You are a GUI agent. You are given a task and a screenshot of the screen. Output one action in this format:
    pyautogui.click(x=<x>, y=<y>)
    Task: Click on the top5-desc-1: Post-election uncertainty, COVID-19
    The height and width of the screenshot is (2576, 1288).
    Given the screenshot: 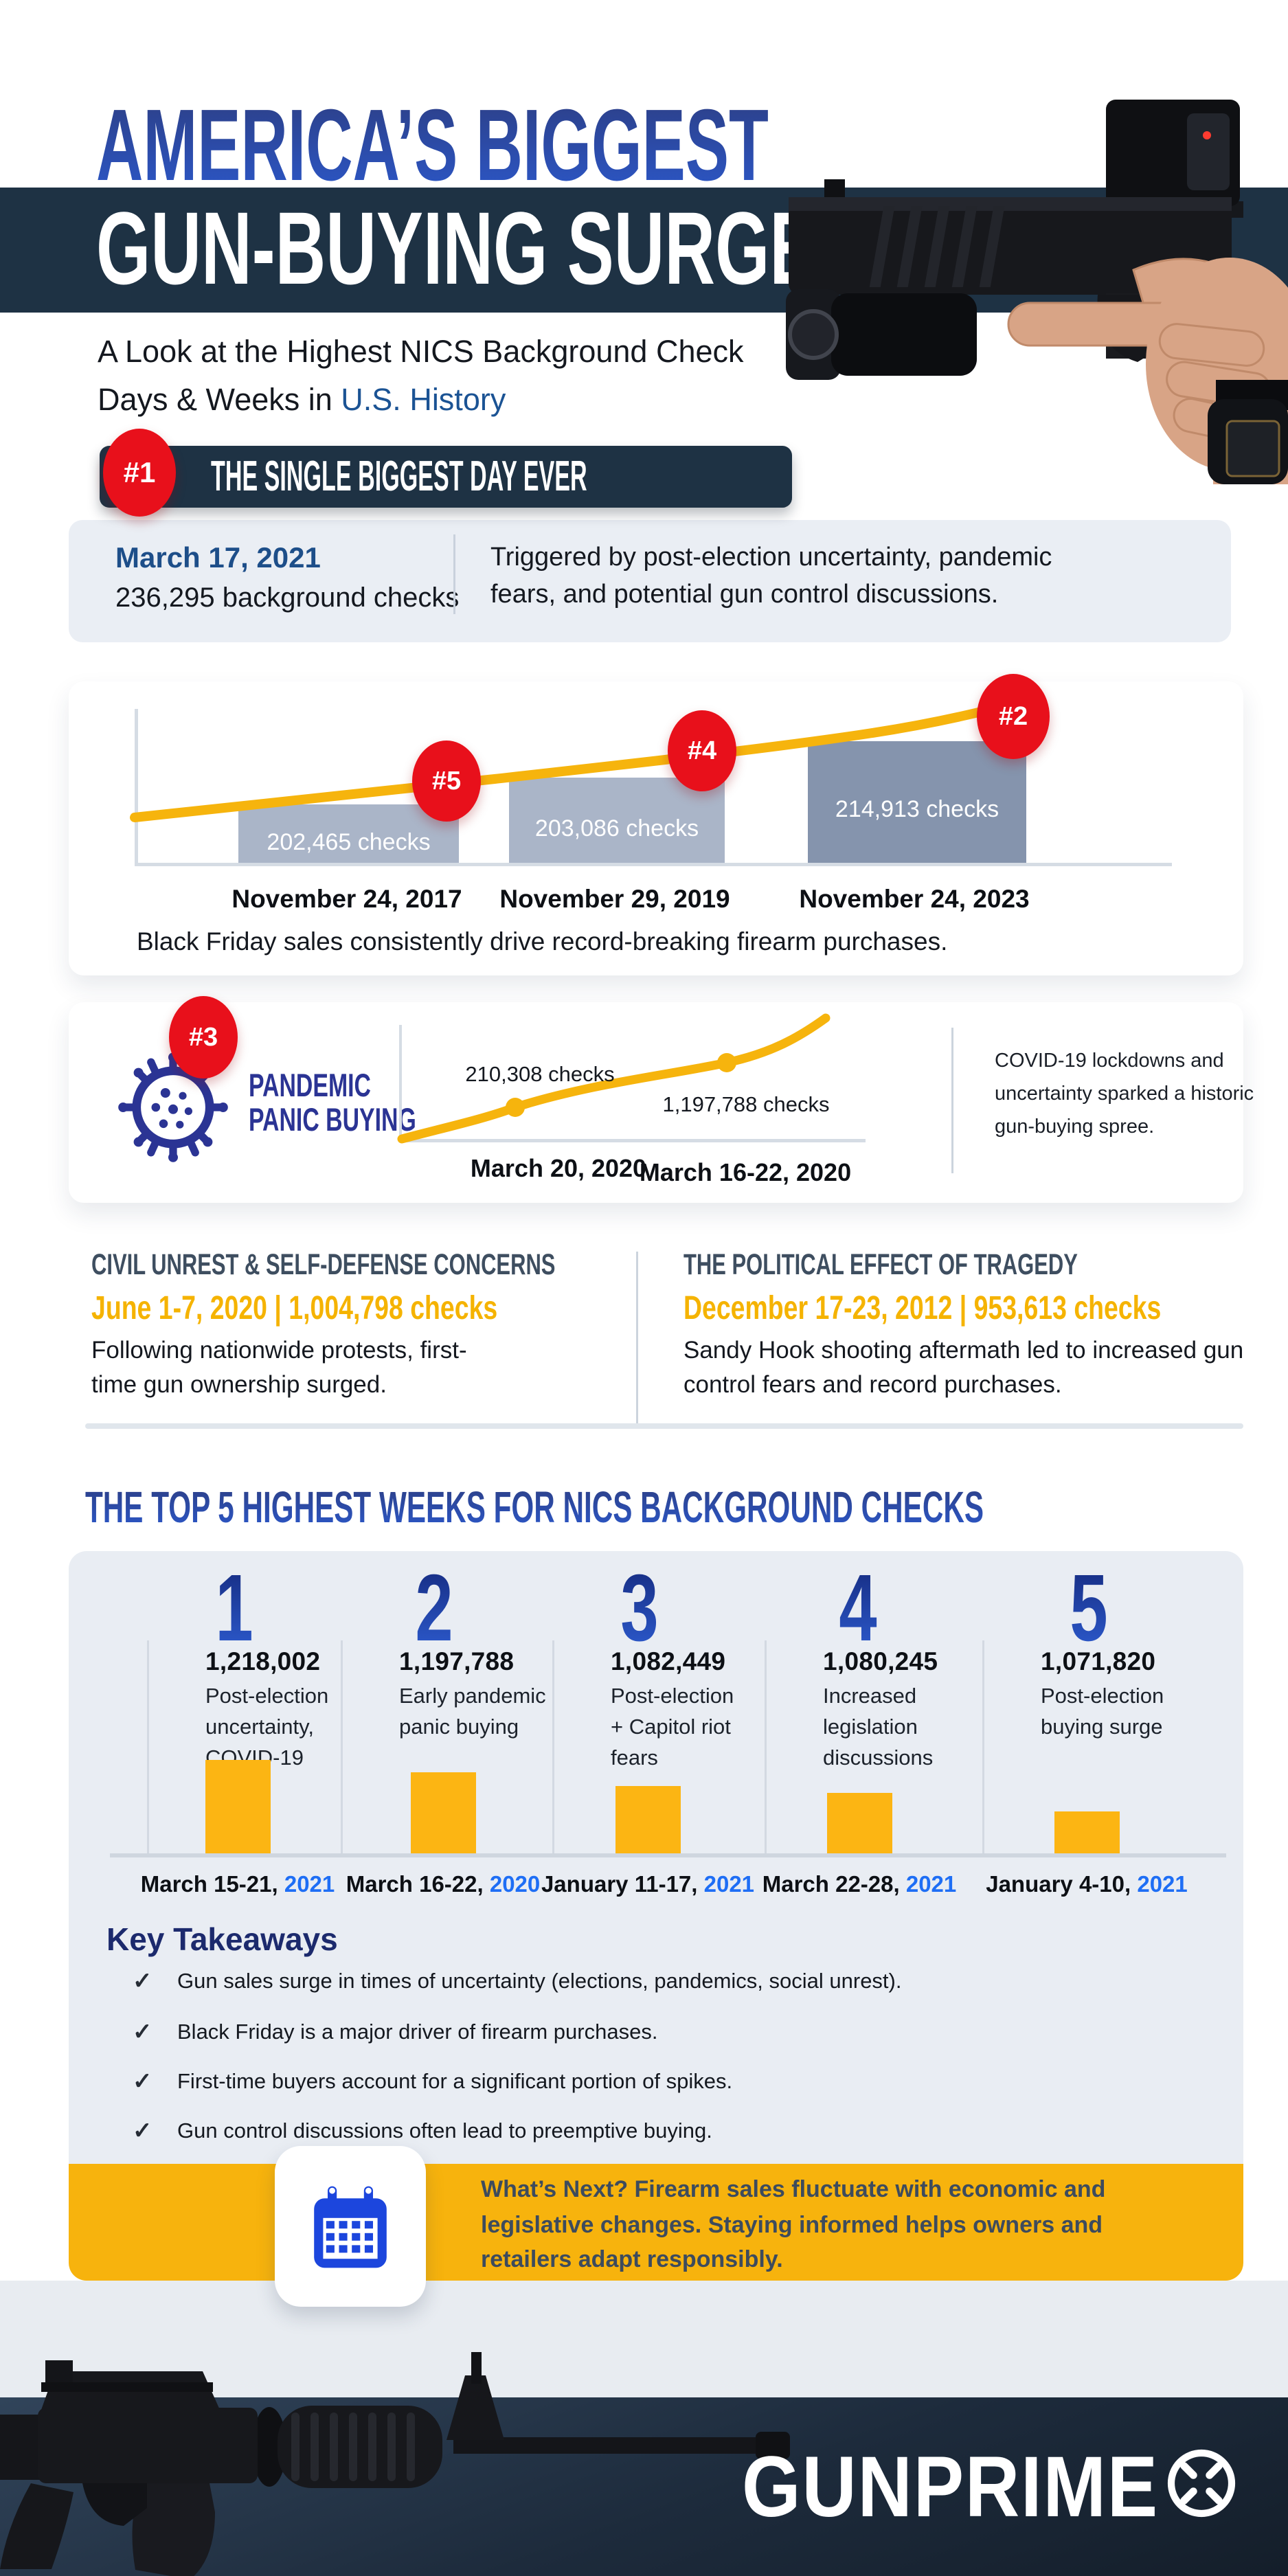 What is the action you would take?
    pyautogui.click(x=267, y=1727)
    